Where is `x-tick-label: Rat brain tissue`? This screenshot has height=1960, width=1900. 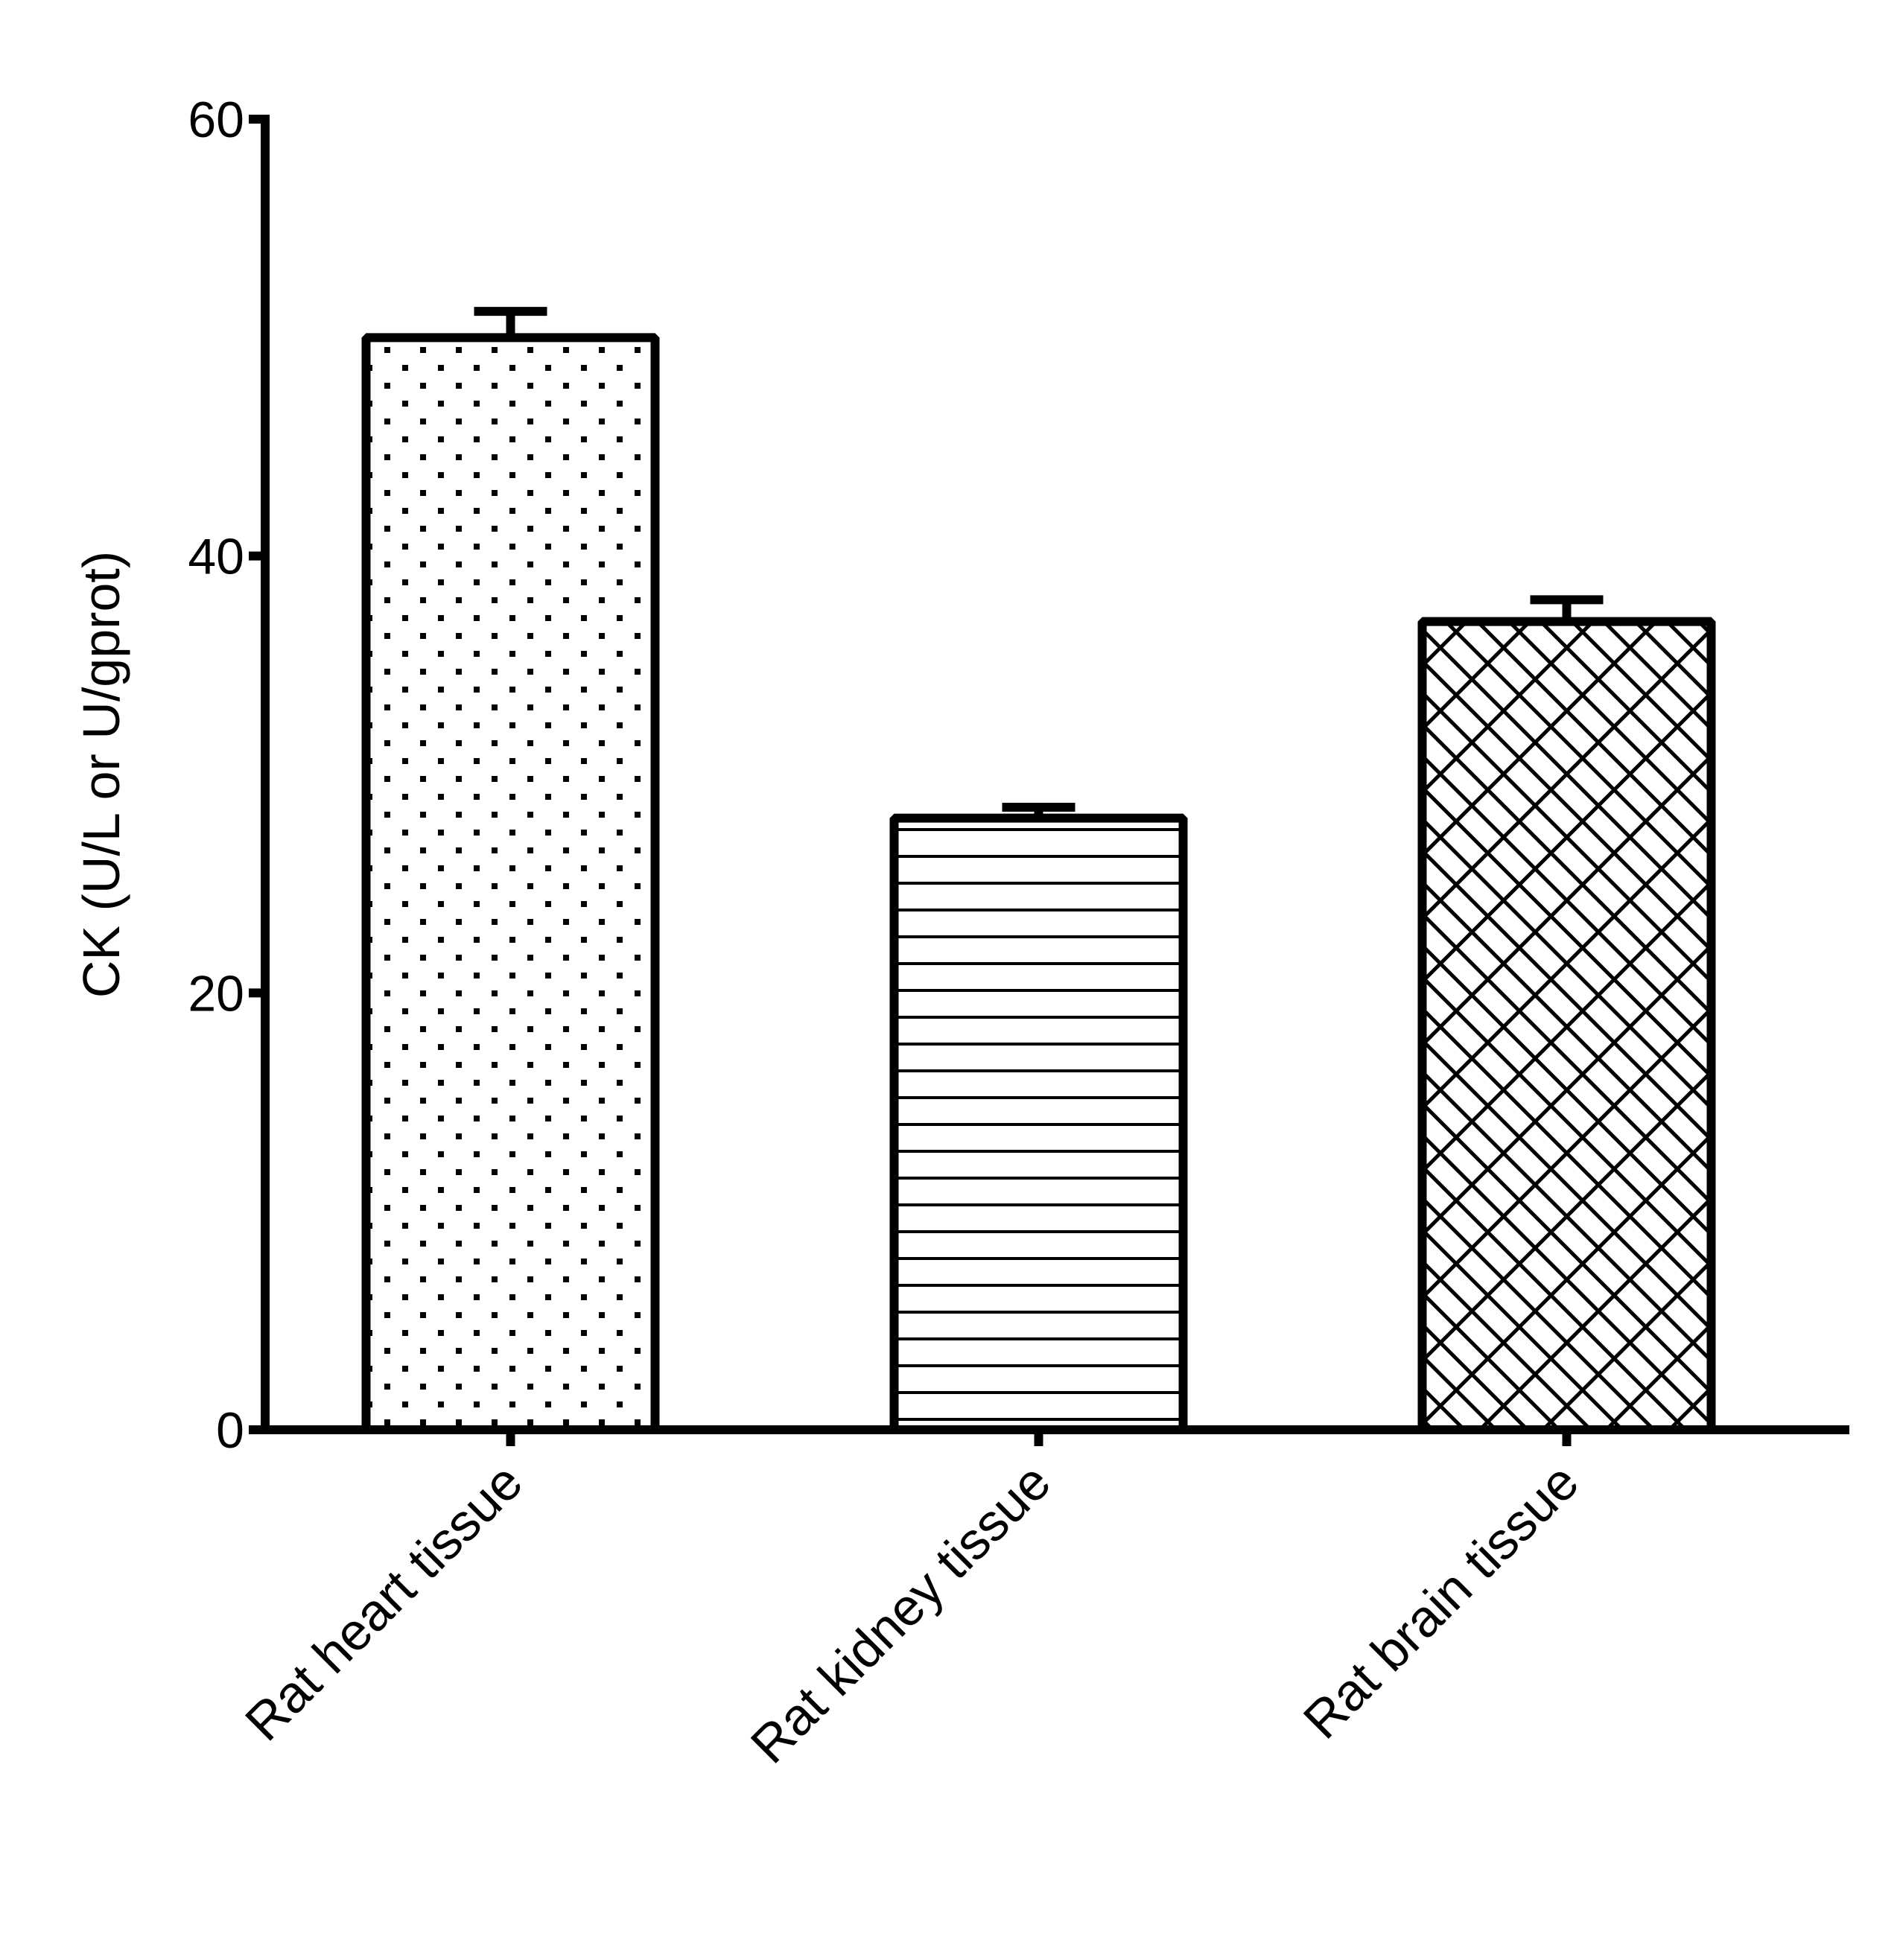
x-tick-label: Rat brain tissue is located at coordinates (1441, 1600).